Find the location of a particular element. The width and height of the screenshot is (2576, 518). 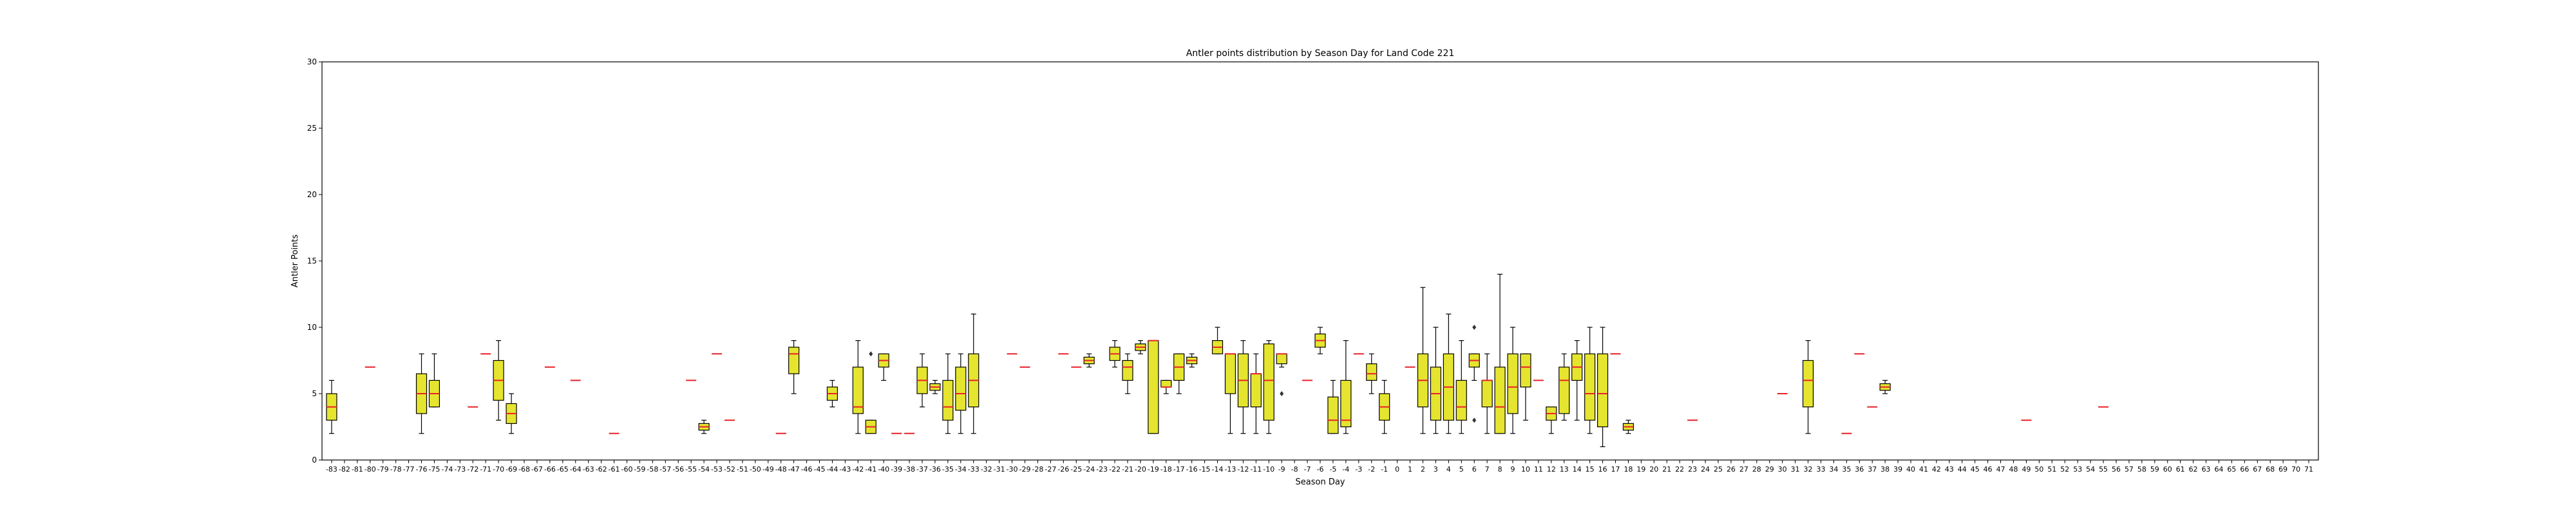

box-day--47 is located at coordinates (794, 367).